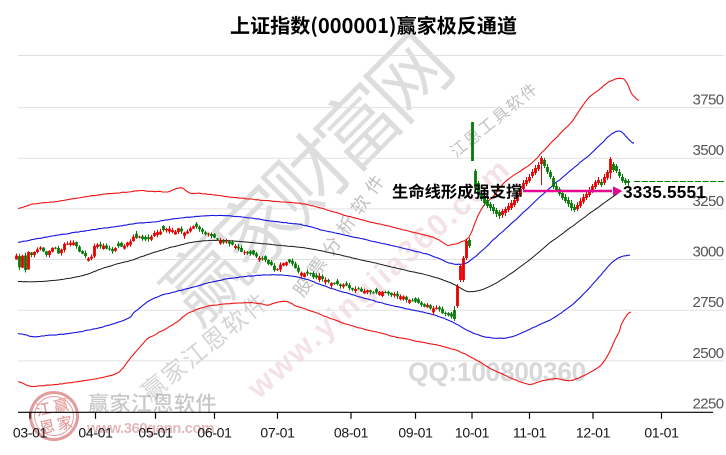 This screenshot has width=726, height=455. I want to click on svg-text: 3500, so click(708, 150).